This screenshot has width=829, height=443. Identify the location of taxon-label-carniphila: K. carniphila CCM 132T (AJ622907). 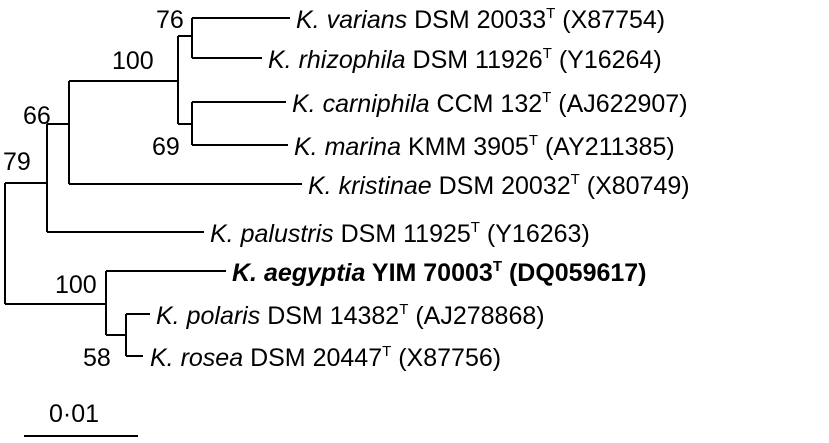
(490, 103).